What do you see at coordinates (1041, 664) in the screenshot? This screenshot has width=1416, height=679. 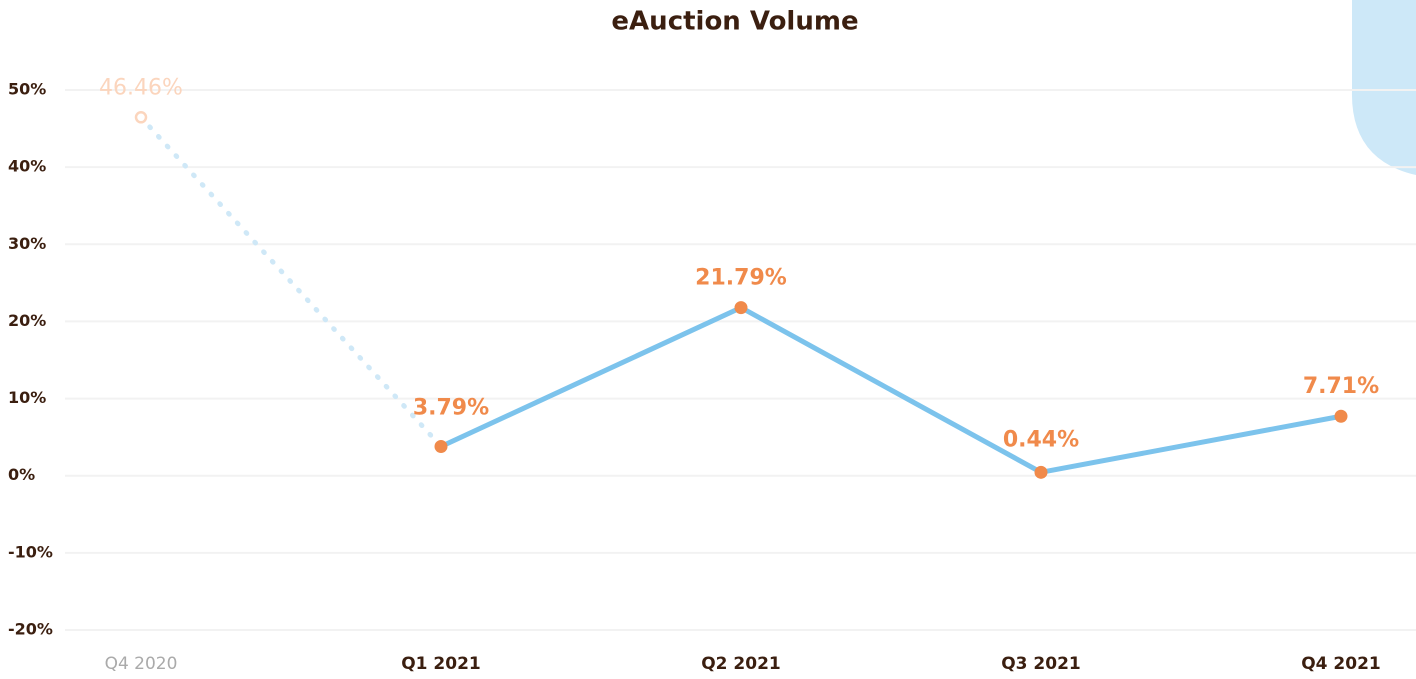 I see `x-tick-label: Q3 2021` at bounding box center [1041, 664].